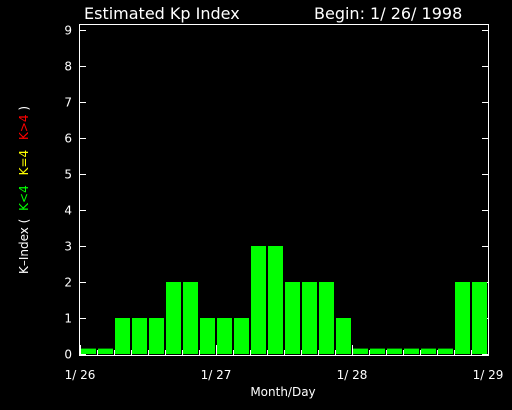 Image resolution: width=512 pixels, height=410 pixels. What do you see at coordinates (68, 283) in the screenshot?
I see `y-tick-label: 2` at bounding box center [68, 283].